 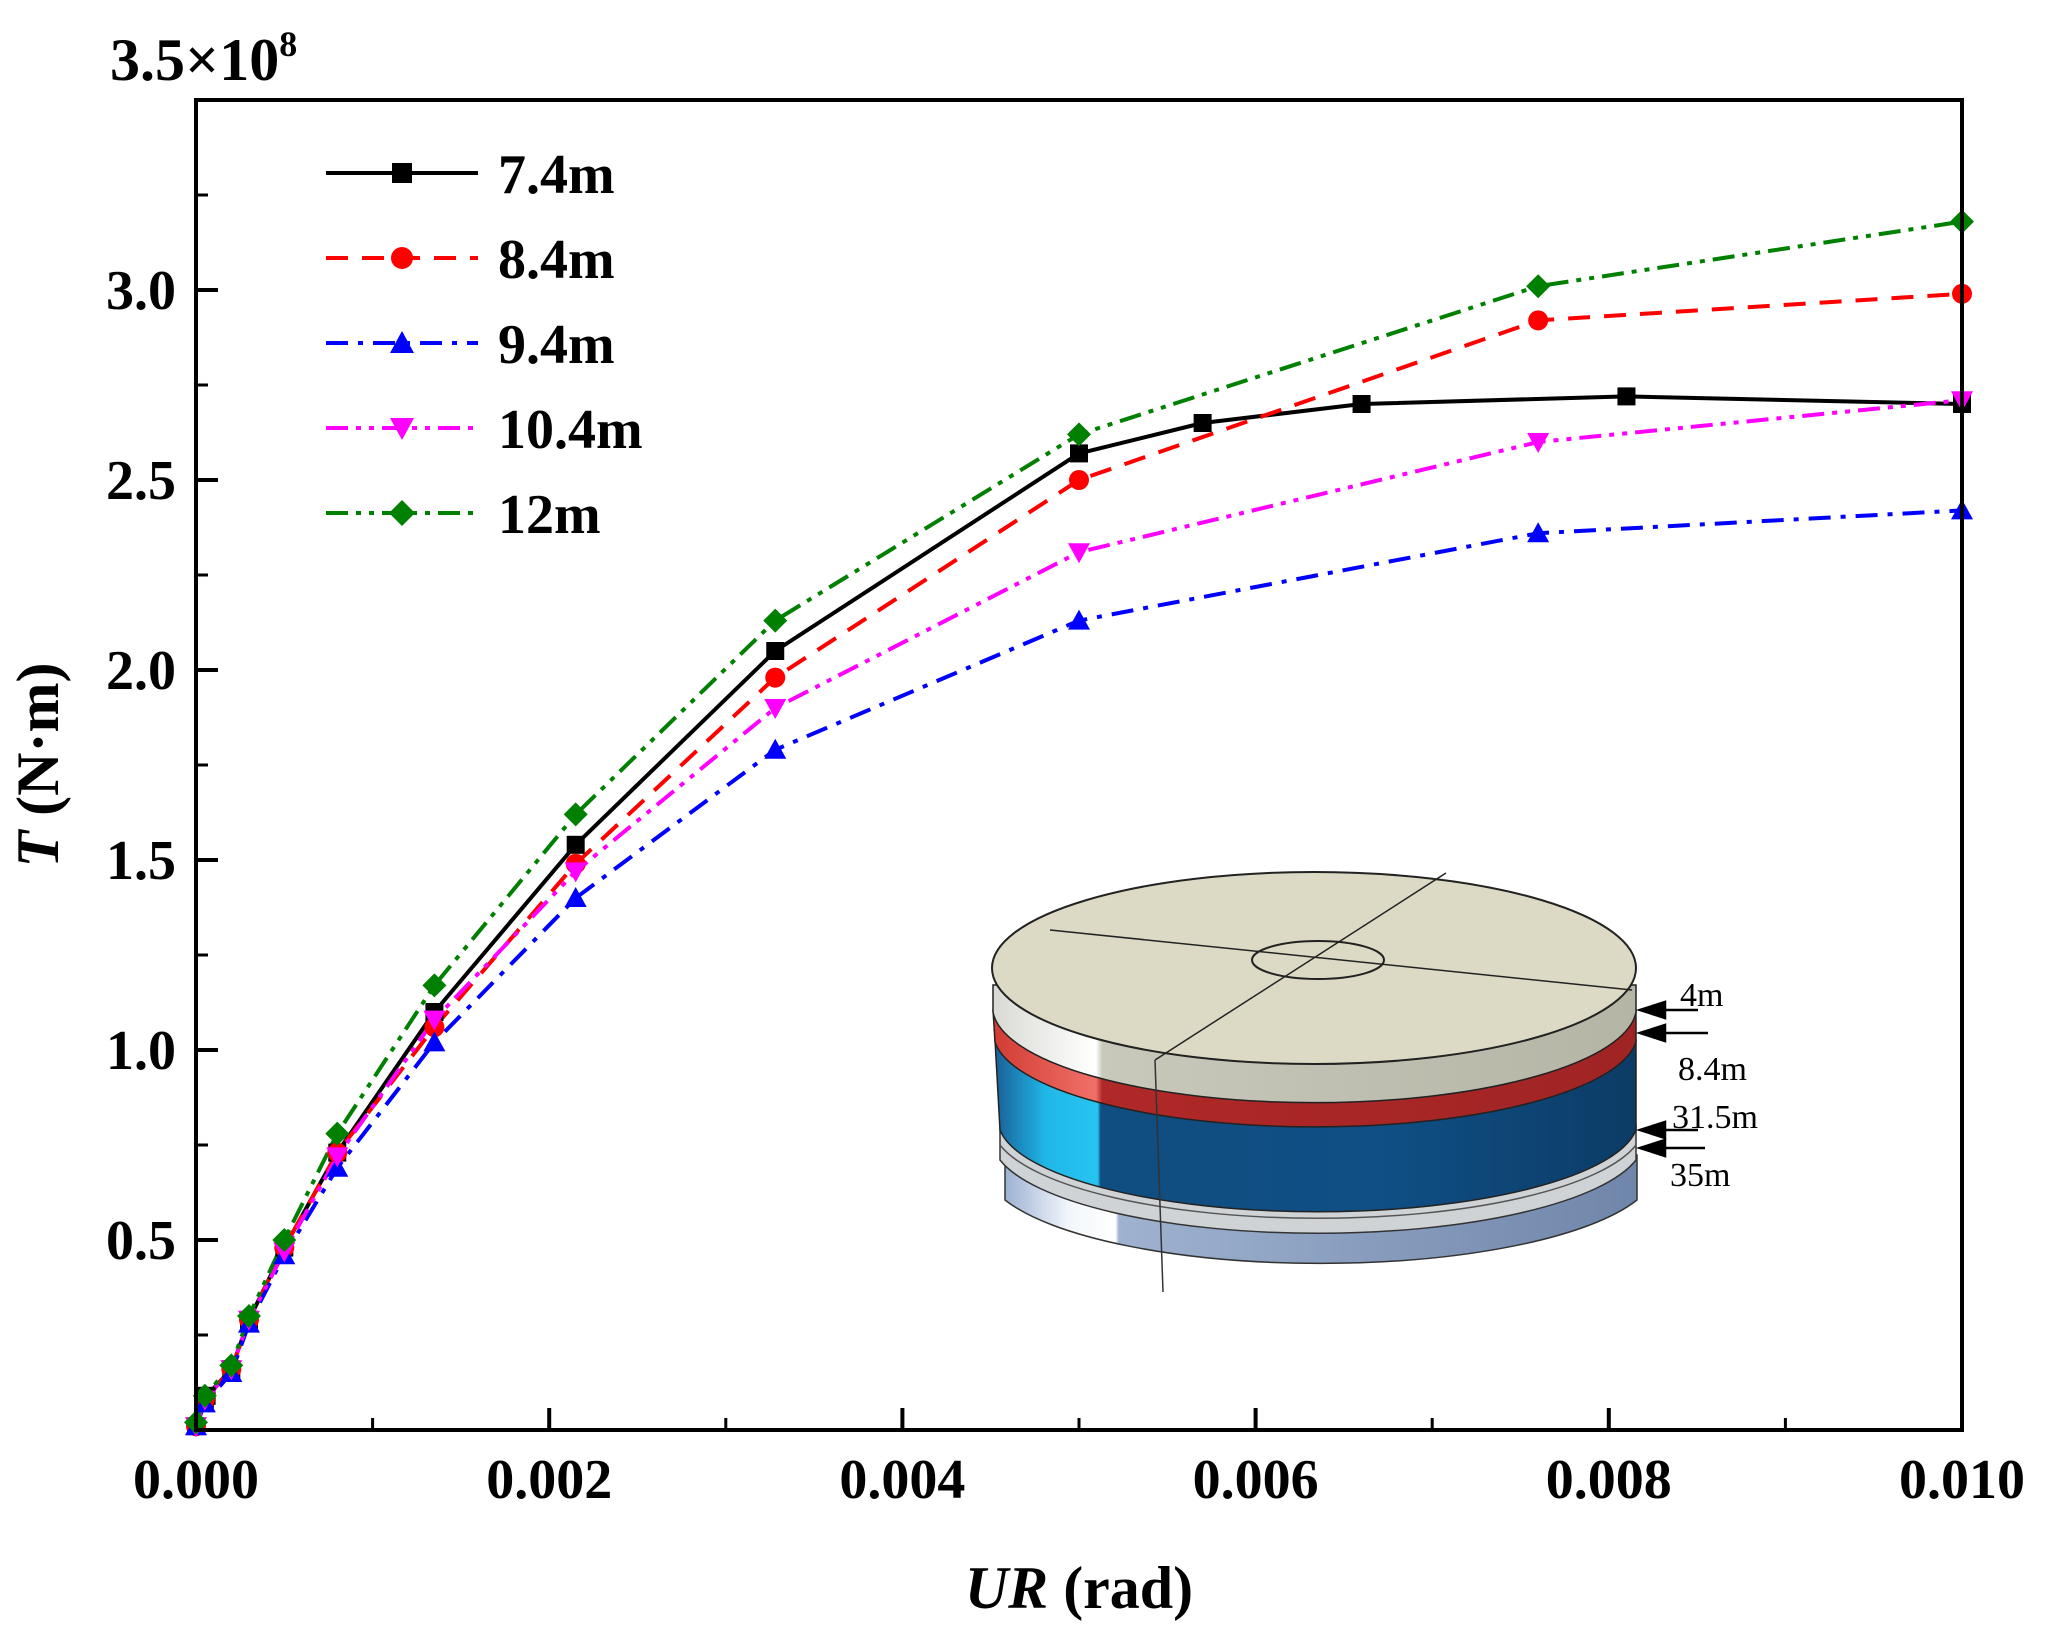 I want to click on inset-top-face, so click(x=1314, y=968).